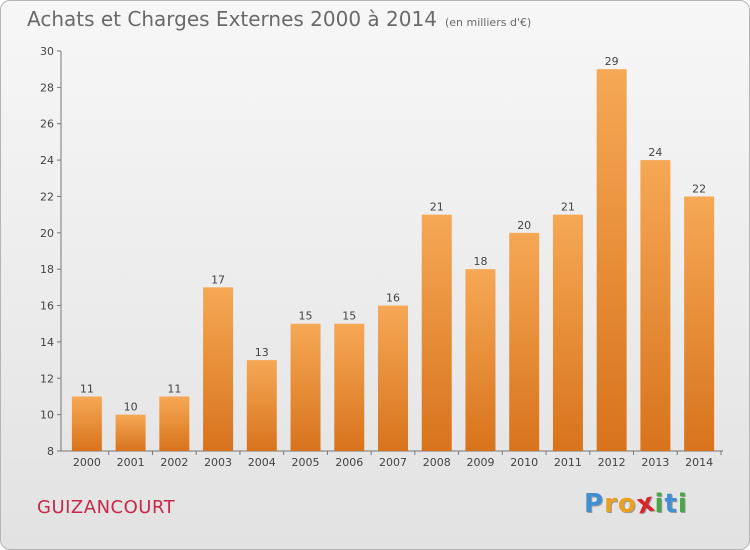 The width and height of the screenshot is (750, 550). Describe the element at coordinates (47, 233) in the screenshot. I see `y-tick-label: 20` at that location.